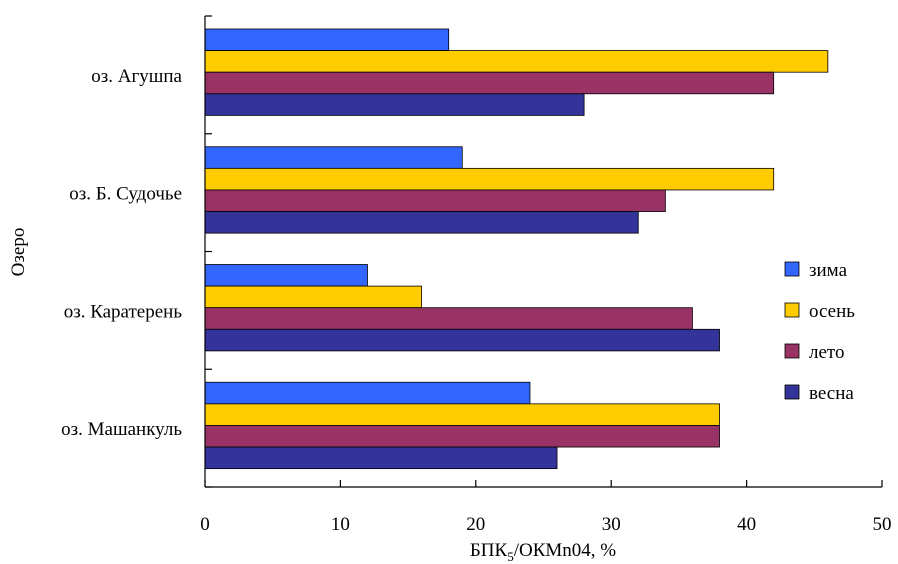 This screenshot has height=564, width=898. Describe the element at coordinates (546, 507) in the screenshot. I see `x-ticks-group: 0 10 20 30 40 50` at that location.